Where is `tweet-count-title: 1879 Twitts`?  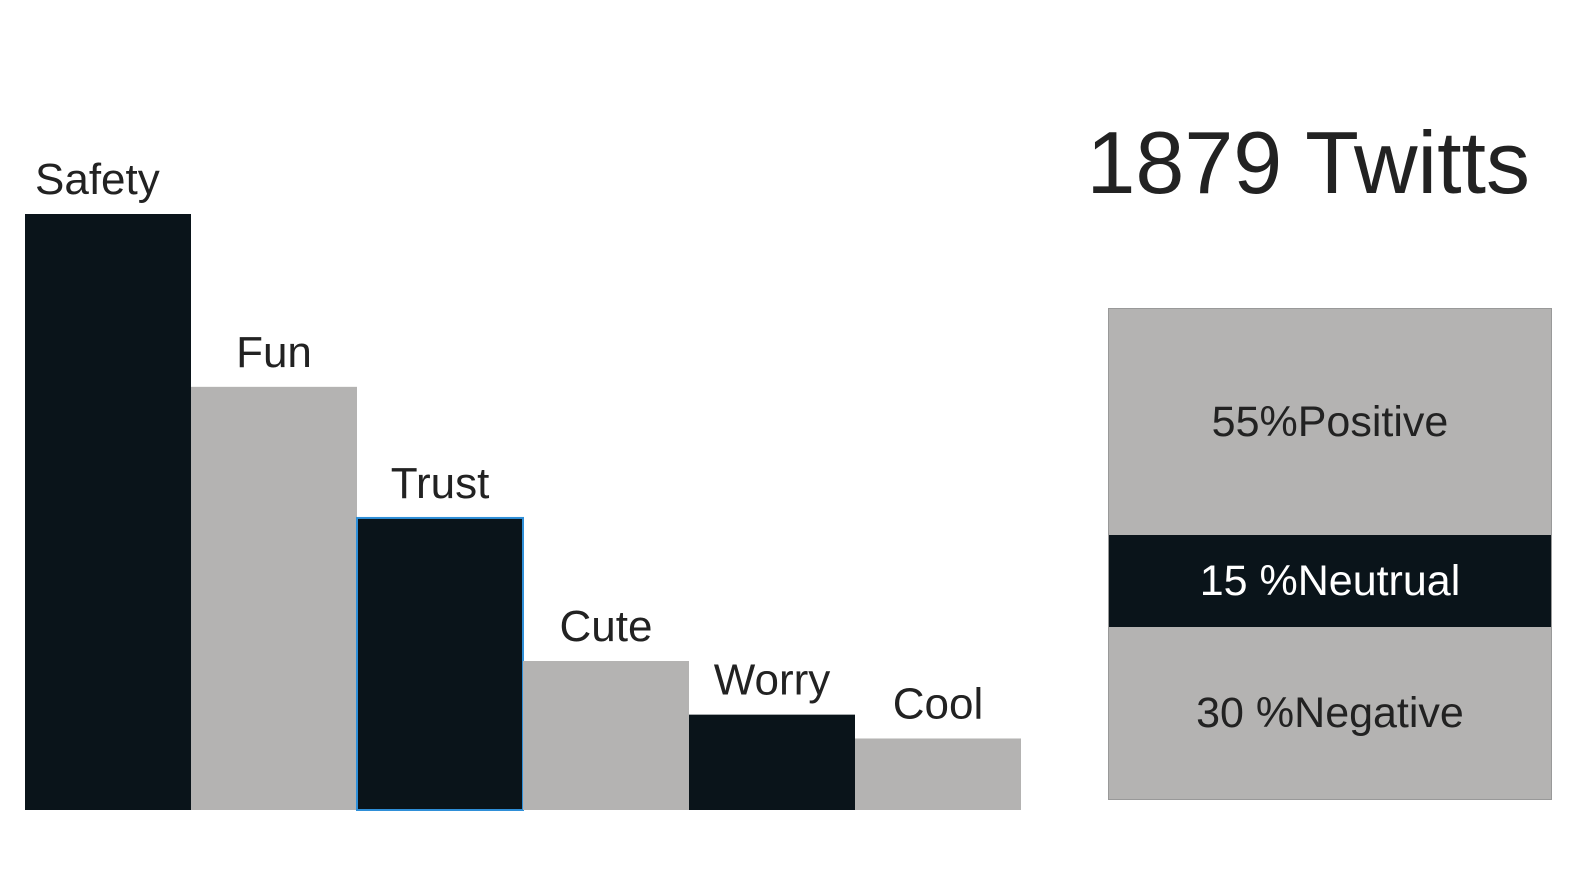 tweet-count-title: 1879 Twitts is located at coordinates (1308, 162).